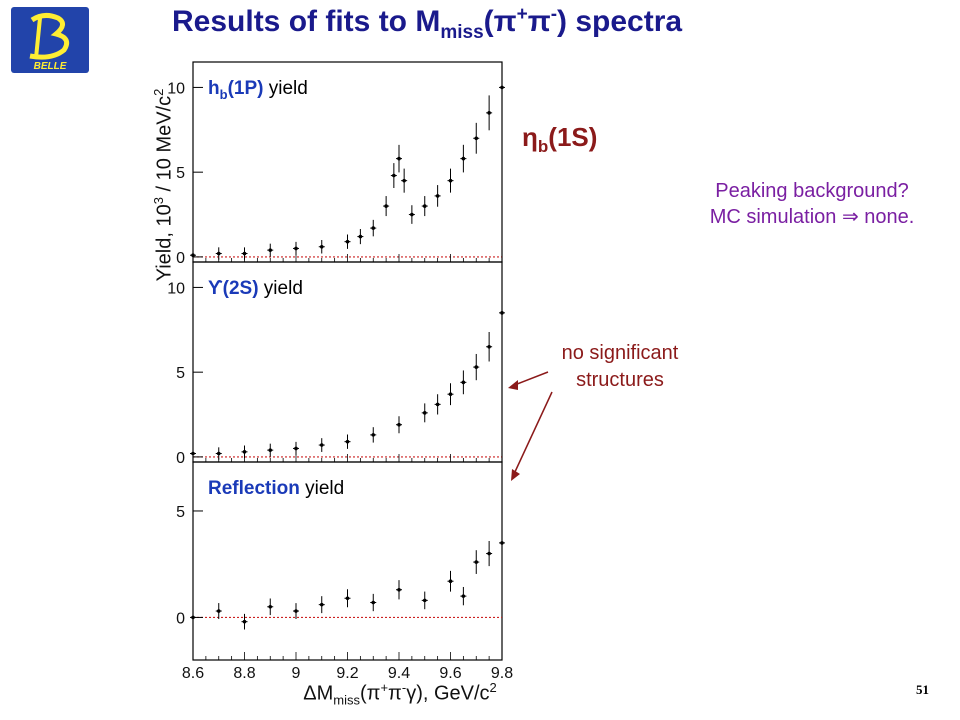  What do you see at coordinates (620, 367) in the screenshot?
I see `no-significant-structures-note: no significant structures` at bounding box center [620, 367].